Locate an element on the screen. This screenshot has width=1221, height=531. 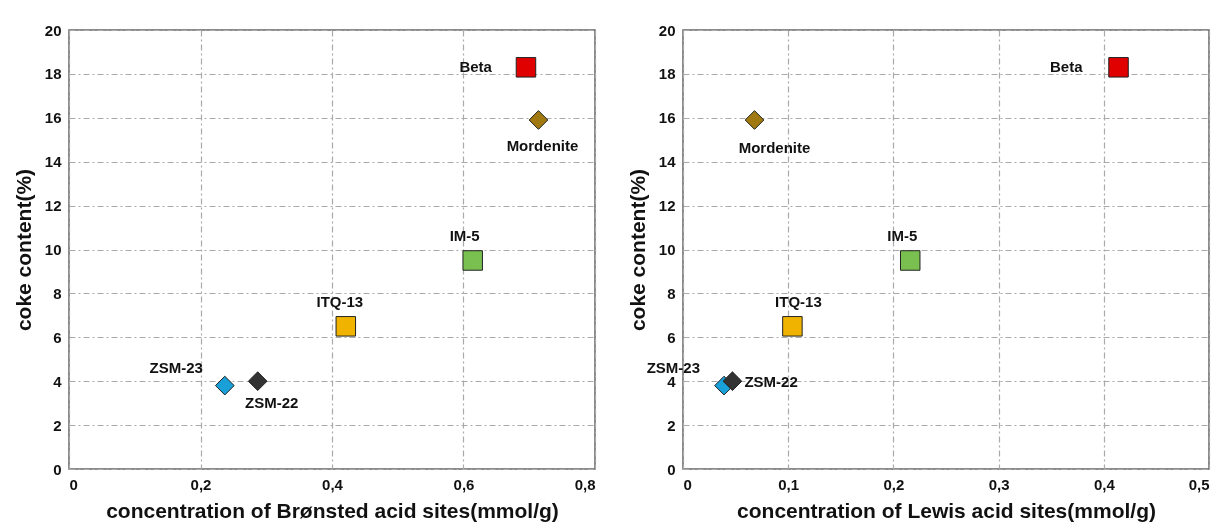
x-axis-title: concentration of Brønsted acid sites(mmol/g) is located at coordinates (332, 510).